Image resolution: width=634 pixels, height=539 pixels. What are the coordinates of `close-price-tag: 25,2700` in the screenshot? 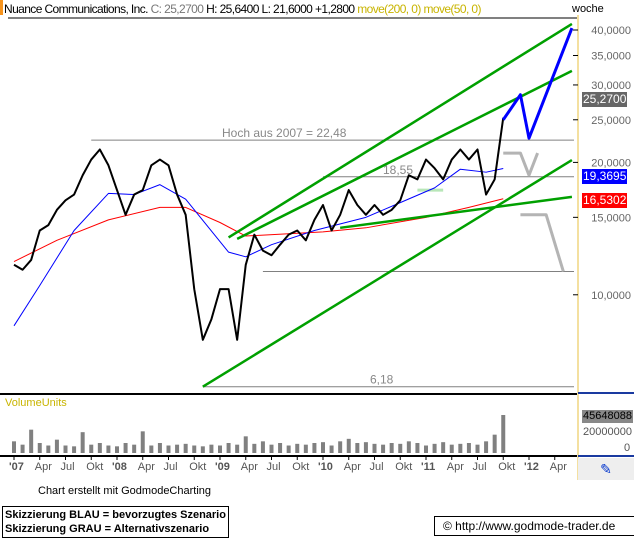 It's located at (605, 99).